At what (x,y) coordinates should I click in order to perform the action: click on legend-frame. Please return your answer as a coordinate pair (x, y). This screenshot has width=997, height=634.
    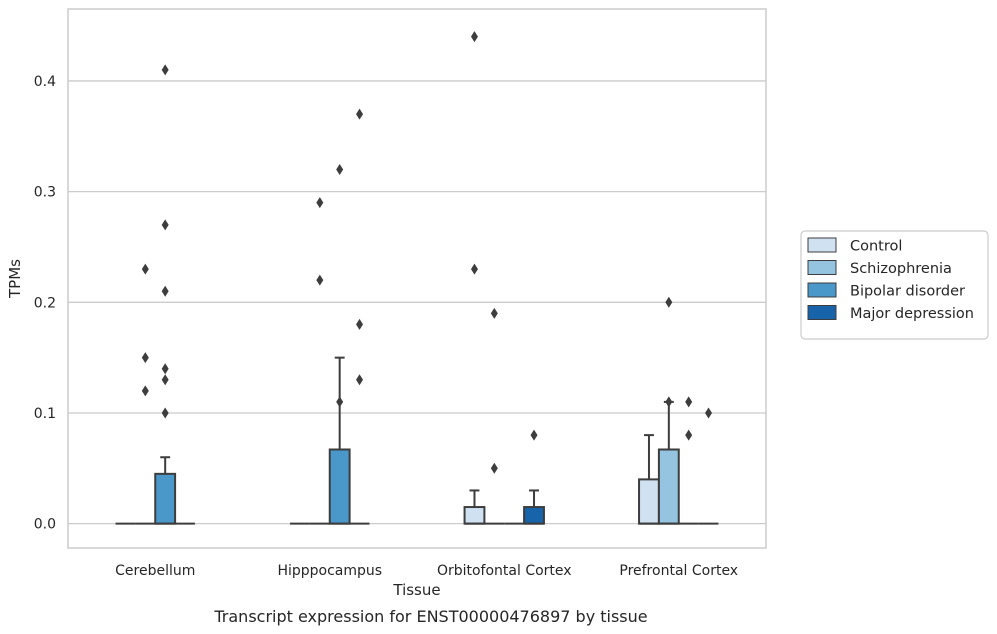
    Looking at the image, I should click on (894, 285).